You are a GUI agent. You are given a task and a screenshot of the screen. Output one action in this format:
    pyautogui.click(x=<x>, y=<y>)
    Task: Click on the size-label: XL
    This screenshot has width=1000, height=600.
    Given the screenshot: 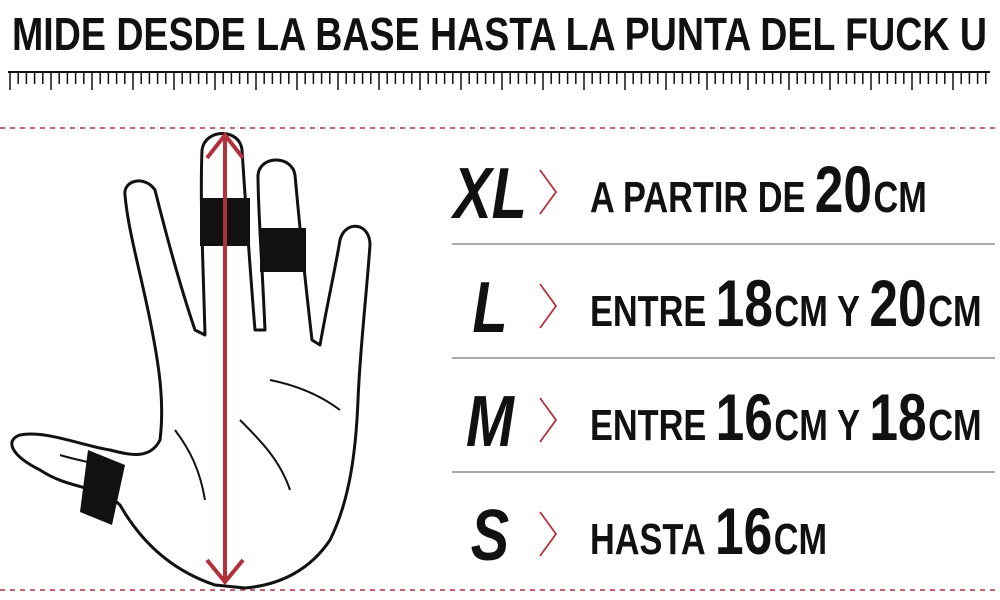 What is the action you would take?
    pyautogui.click(x=489, y=193)
    